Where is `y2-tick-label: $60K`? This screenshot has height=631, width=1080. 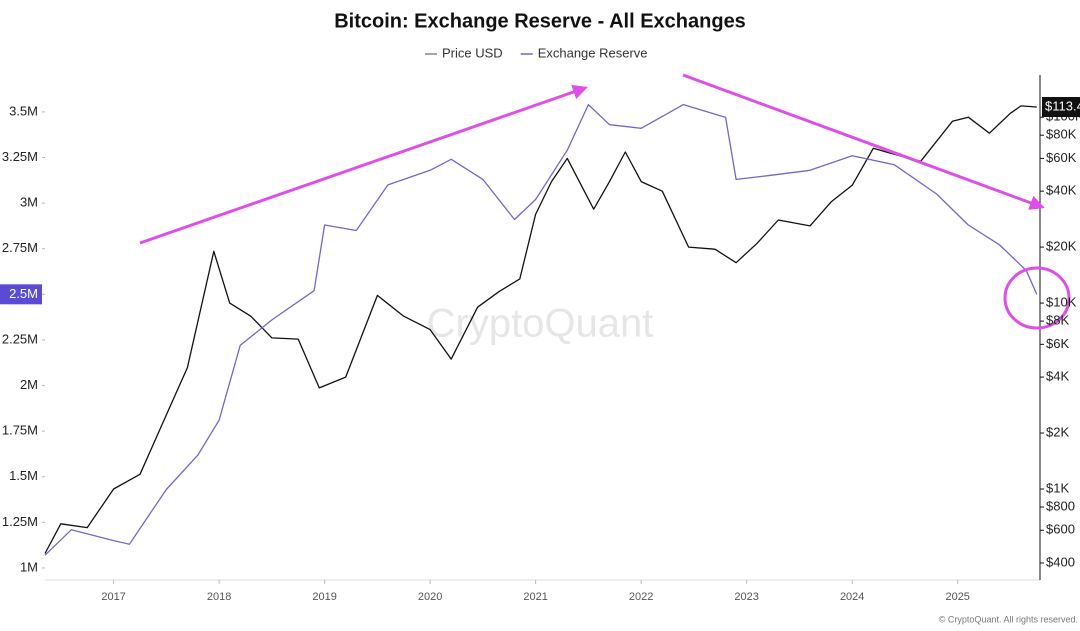
y2-tick-label: $60K is located at coordinates (1061, 157).